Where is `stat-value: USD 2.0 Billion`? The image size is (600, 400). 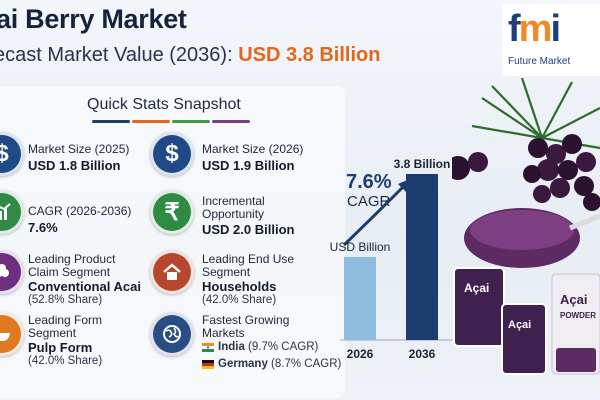
stat-value: USD 2.0 Billion is located at coordinates (248, 229).